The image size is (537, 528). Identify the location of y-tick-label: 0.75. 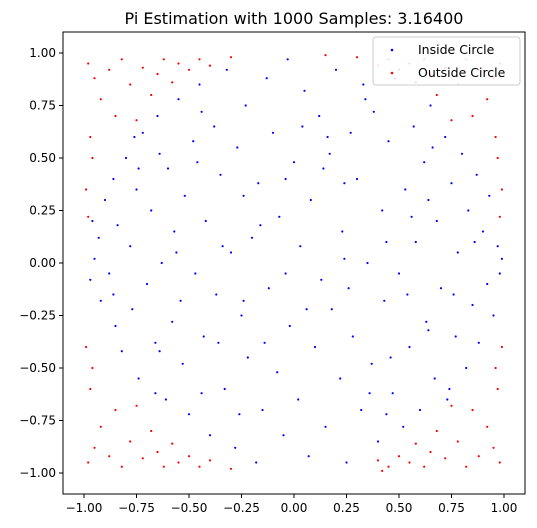
(42, 106).